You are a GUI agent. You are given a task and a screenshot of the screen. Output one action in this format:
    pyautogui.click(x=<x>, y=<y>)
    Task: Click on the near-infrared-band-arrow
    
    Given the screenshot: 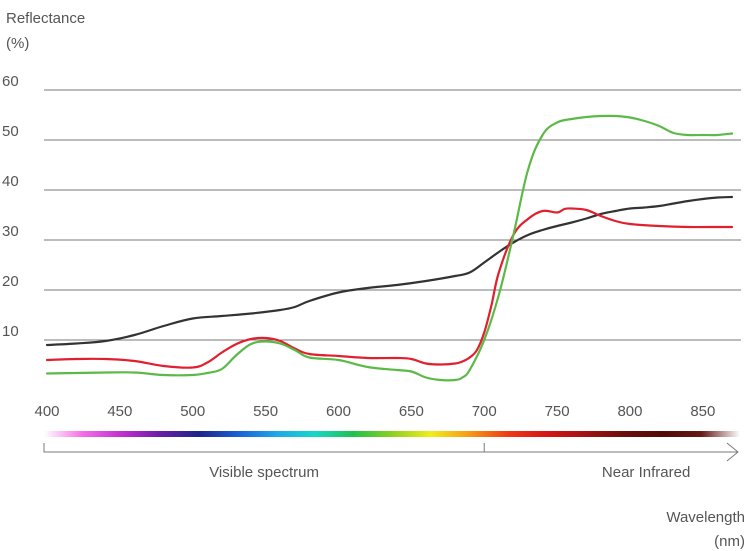 What is the action you would take?
    pyautogui.click(x=611, y=452)
    